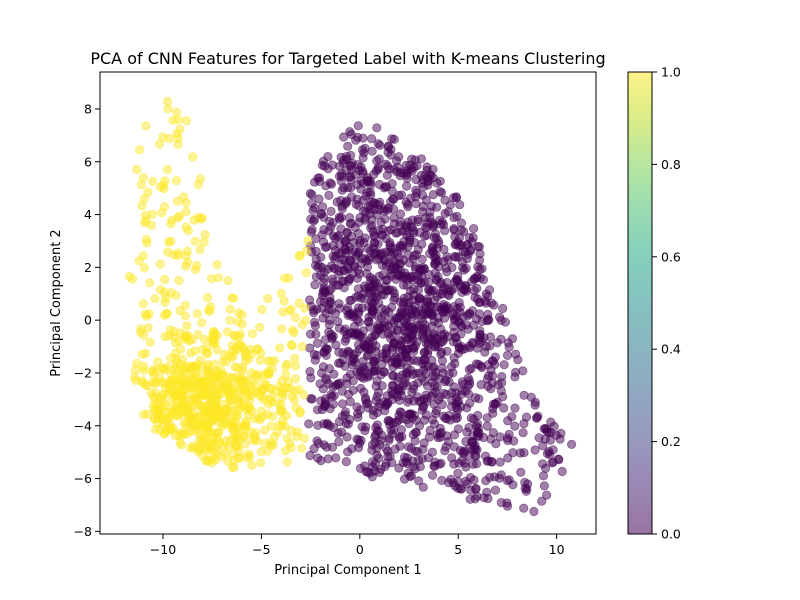  Describe the element at coordinates (671, 349) in the screenshot. I see `colorbar-tick-label: 0.4` at that location.